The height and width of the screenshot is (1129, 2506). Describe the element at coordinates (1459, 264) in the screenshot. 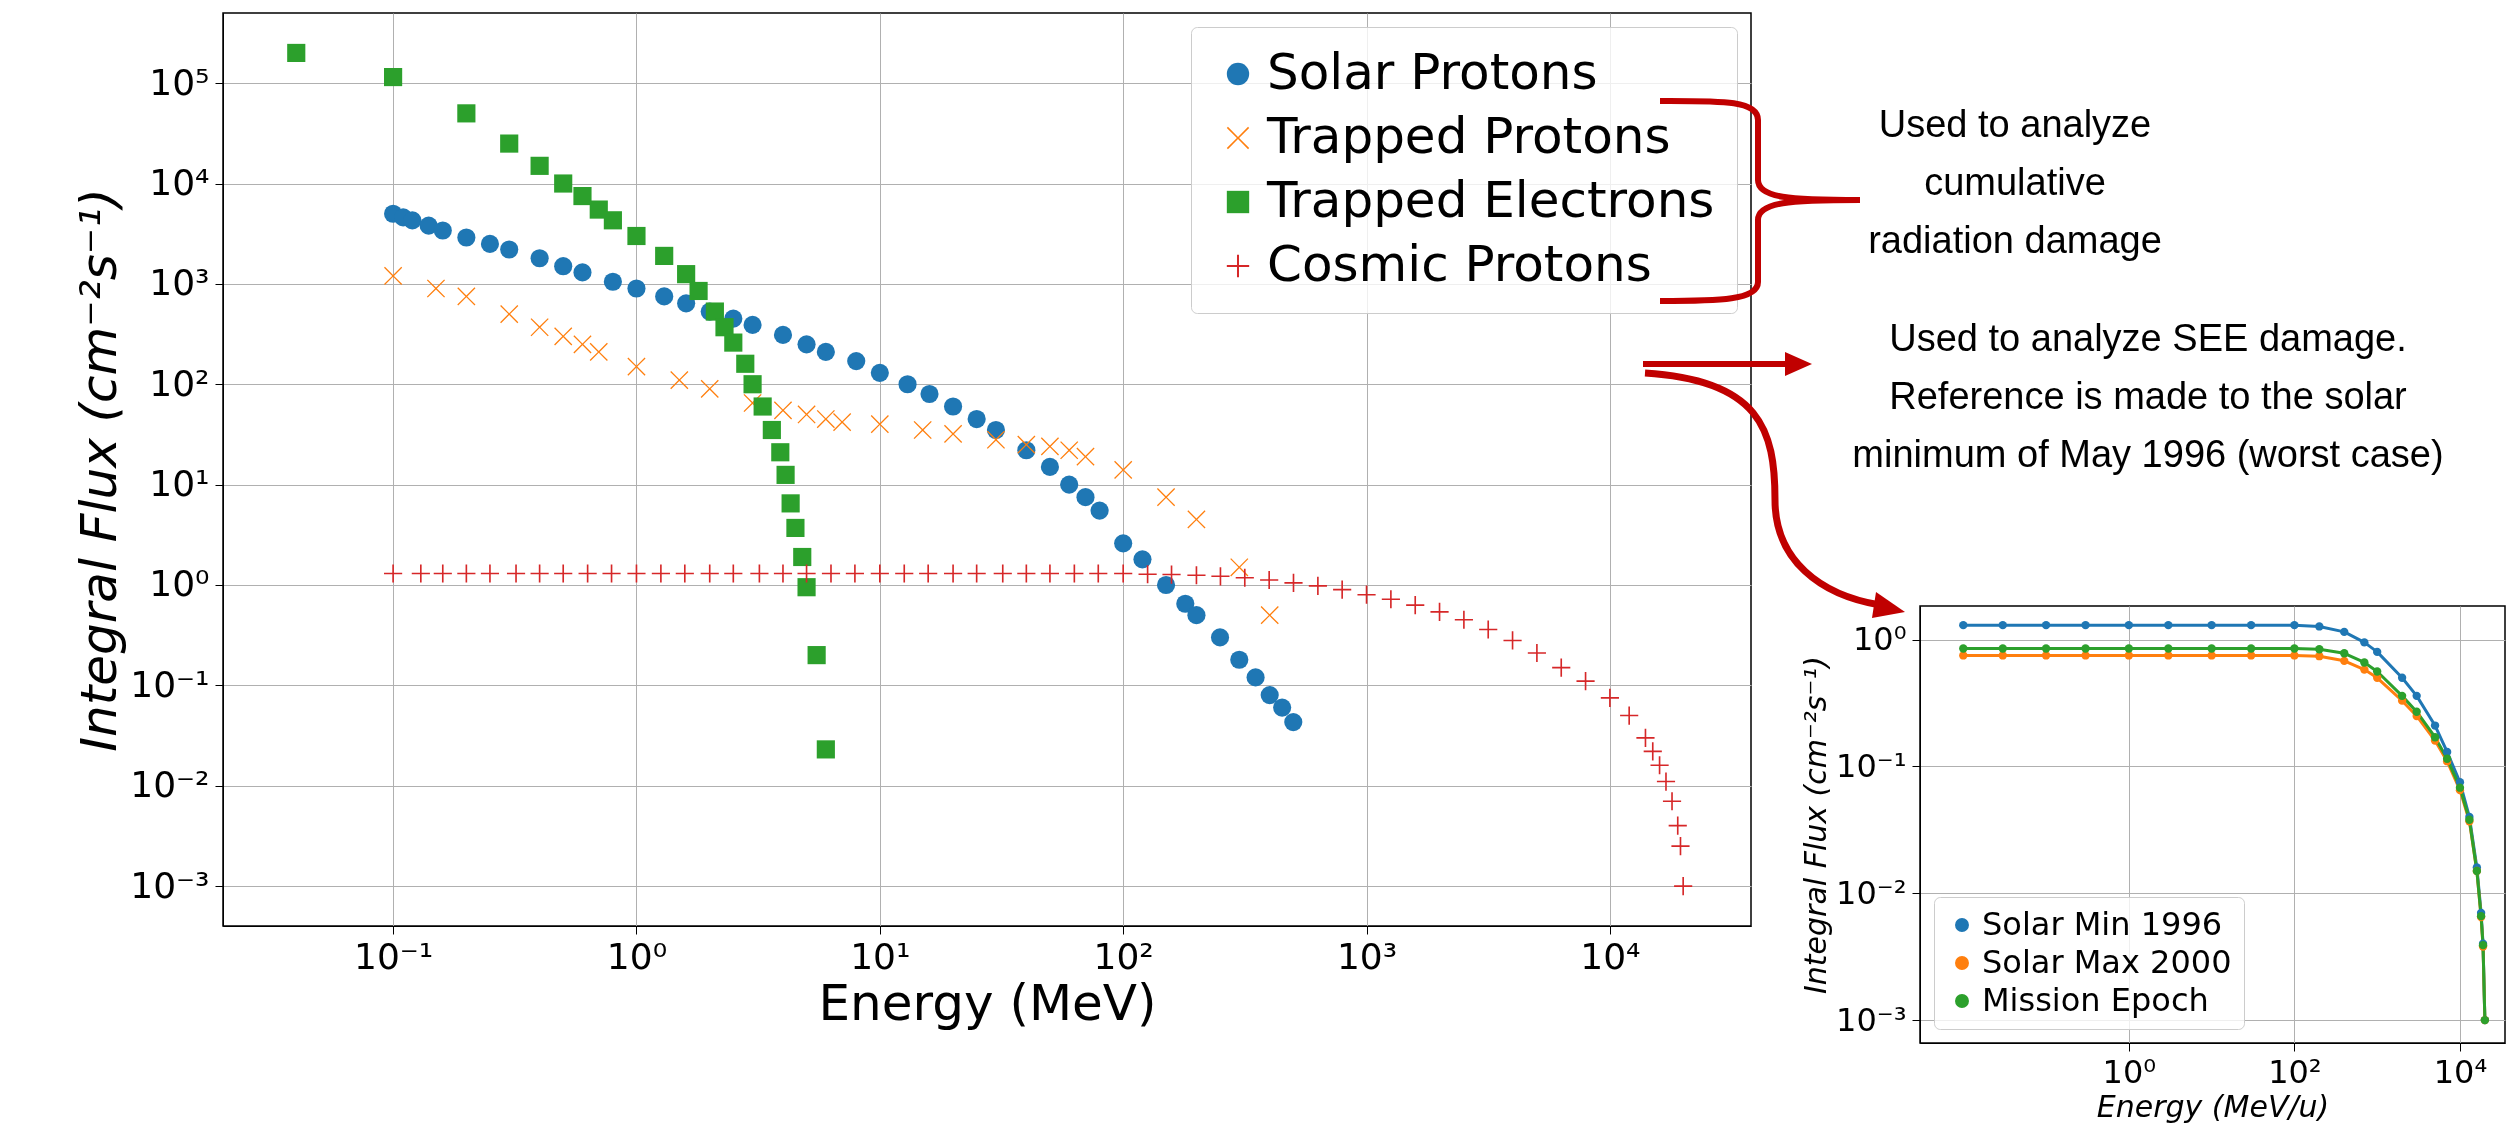

I see `legend-label: Cosmic Protons` at that location.